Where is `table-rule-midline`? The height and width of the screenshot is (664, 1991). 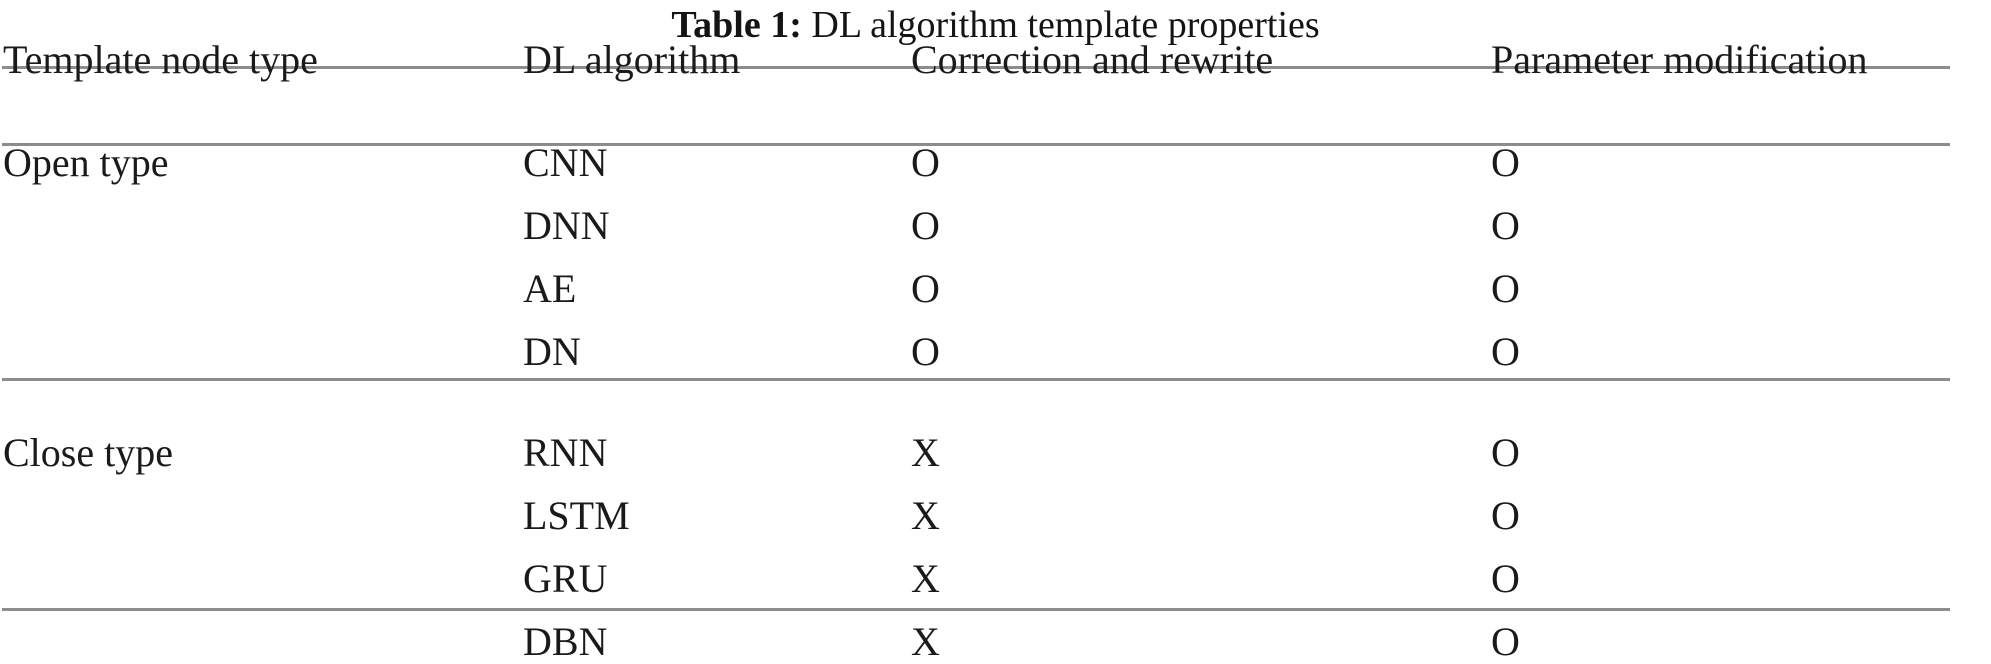 table-rule-midline is located at coordinates (976, 379).